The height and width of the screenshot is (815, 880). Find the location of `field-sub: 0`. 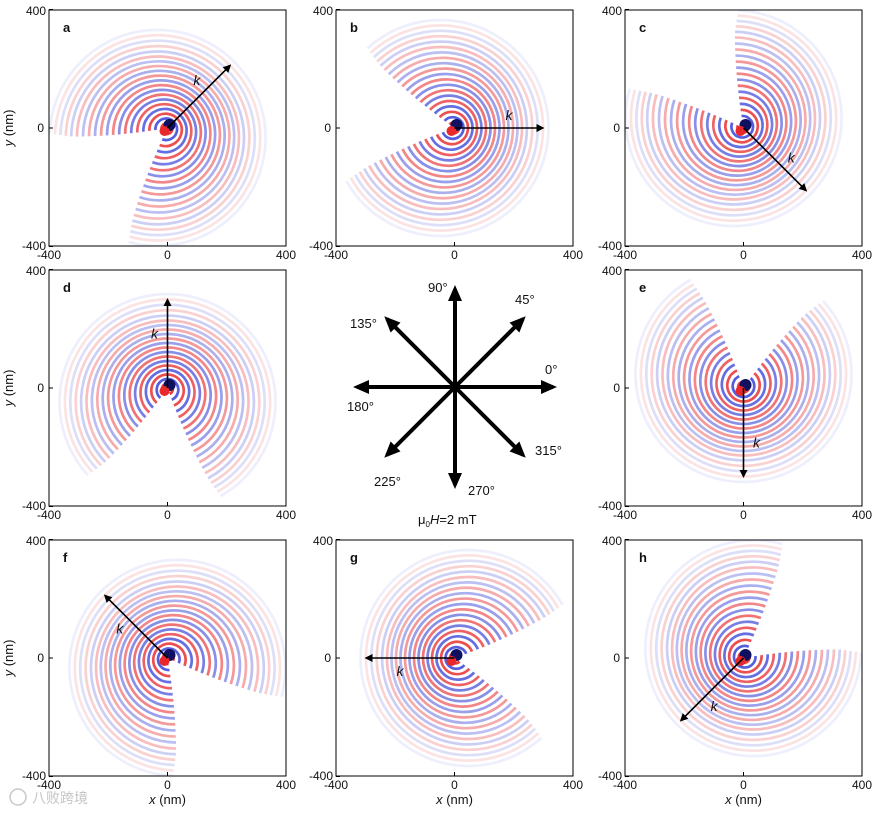

field-sub: 0 is located at coordinates (428, 524).